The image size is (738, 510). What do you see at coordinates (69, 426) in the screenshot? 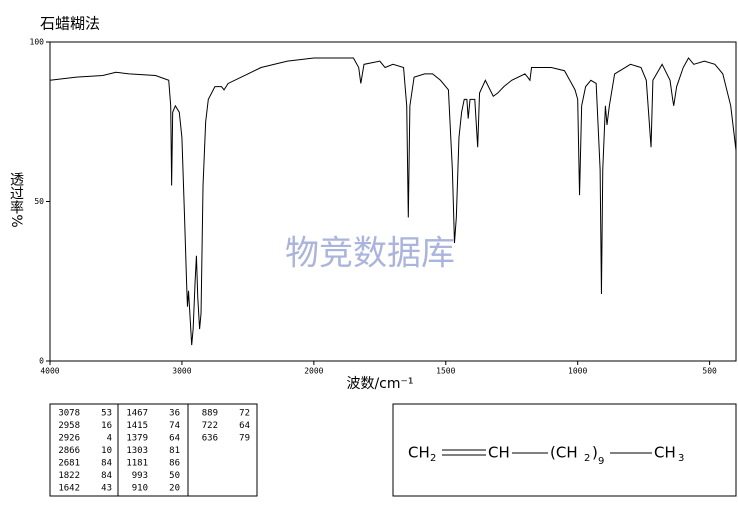
I see `peak-wavenumber: 2958` at bounding box center [69, 426].